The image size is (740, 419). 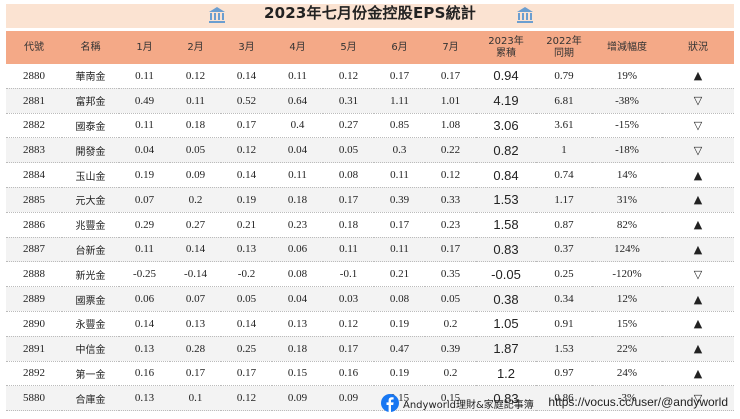 What do you see at coordinates (246, 200) in the screenshot?
I see `cell-m3: 0.19` at bounding box center [246, 200].